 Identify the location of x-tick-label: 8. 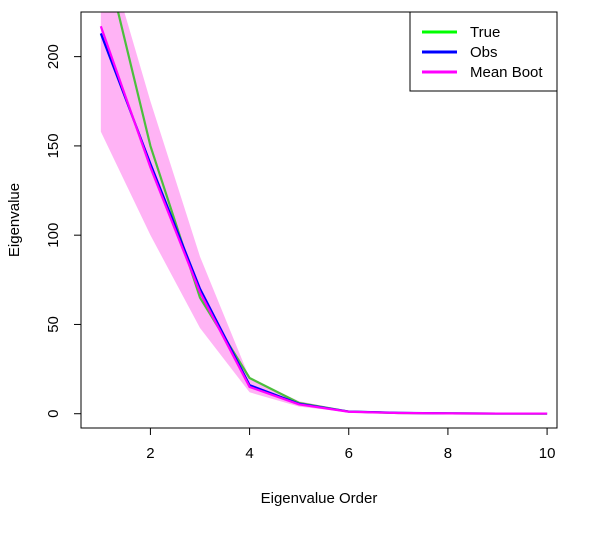
(448, 453).